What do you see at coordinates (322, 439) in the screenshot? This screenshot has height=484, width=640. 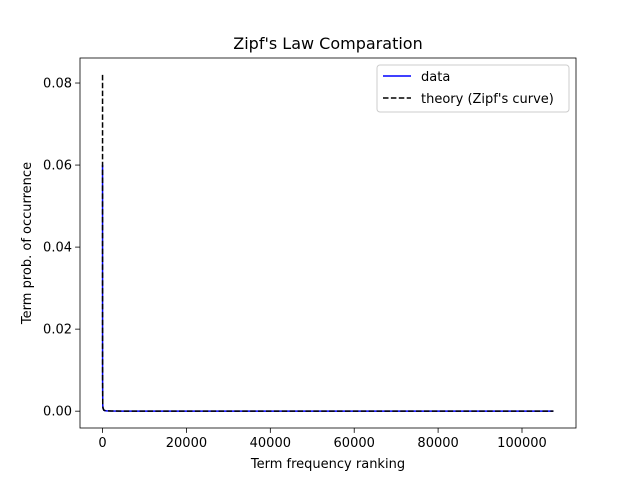 I see `x-ticks: 0 20000 40000 60000 80000 100000` at bounding box center [322, 439].